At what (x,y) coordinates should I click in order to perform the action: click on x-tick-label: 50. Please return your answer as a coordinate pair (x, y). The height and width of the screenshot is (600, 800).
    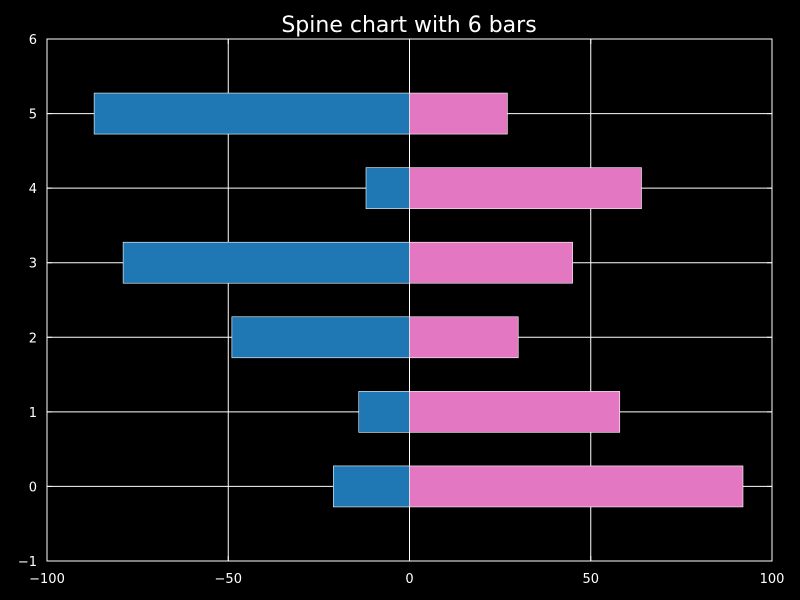
    Looking at the image, I should click on (590, 579).